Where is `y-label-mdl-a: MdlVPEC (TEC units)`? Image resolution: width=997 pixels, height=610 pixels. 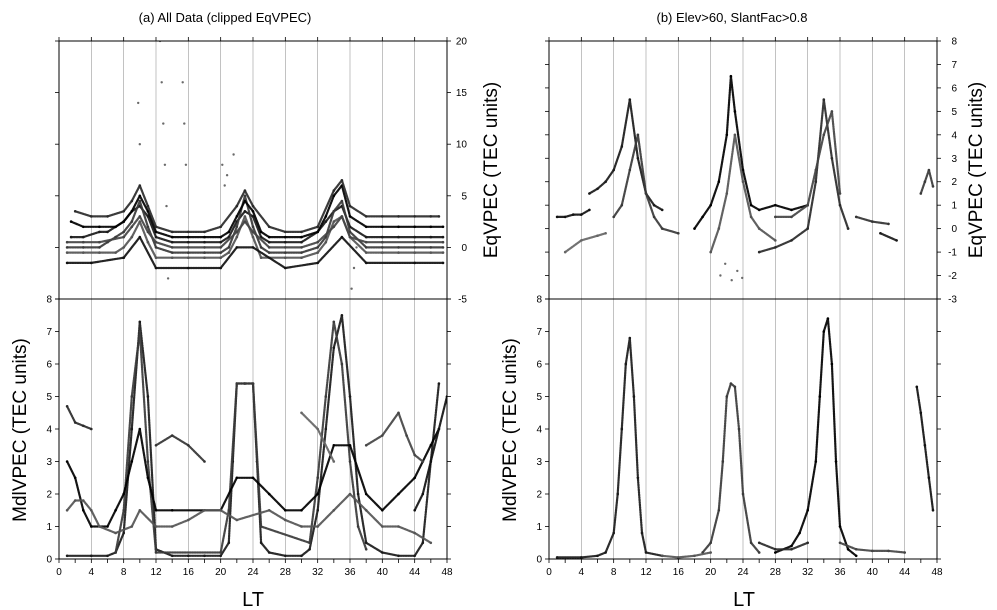 y-label-mdl-a: MdlVPEC (TEC units) is located at coordinates (20, 430).